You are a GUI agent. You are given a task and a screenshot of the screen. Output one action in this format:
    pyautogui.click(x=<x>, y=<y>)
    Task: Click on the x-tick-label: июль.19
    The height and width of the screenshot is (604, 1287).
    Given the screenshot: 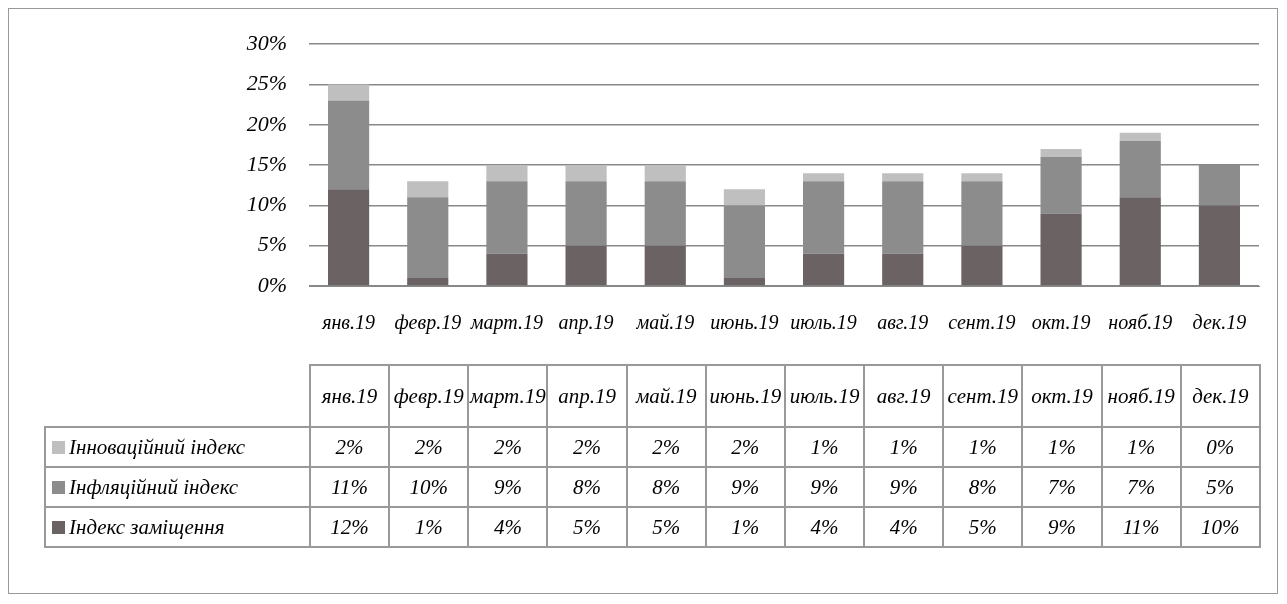 What is the action you would take?
    pyautogui.click(x=823, y=322)
    